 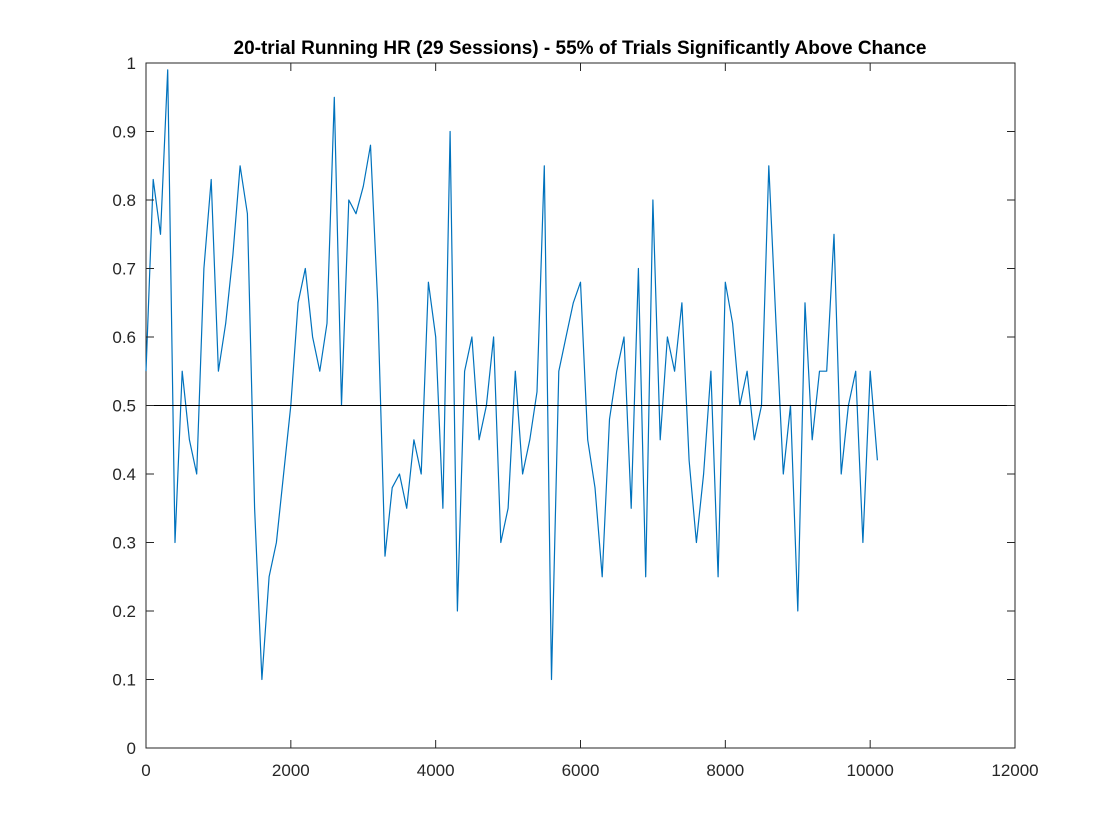 What do you see at coordinates (581, 770) in the screenshot?
I see `x-tick-label: 6000` at bounding box center [581, 770].